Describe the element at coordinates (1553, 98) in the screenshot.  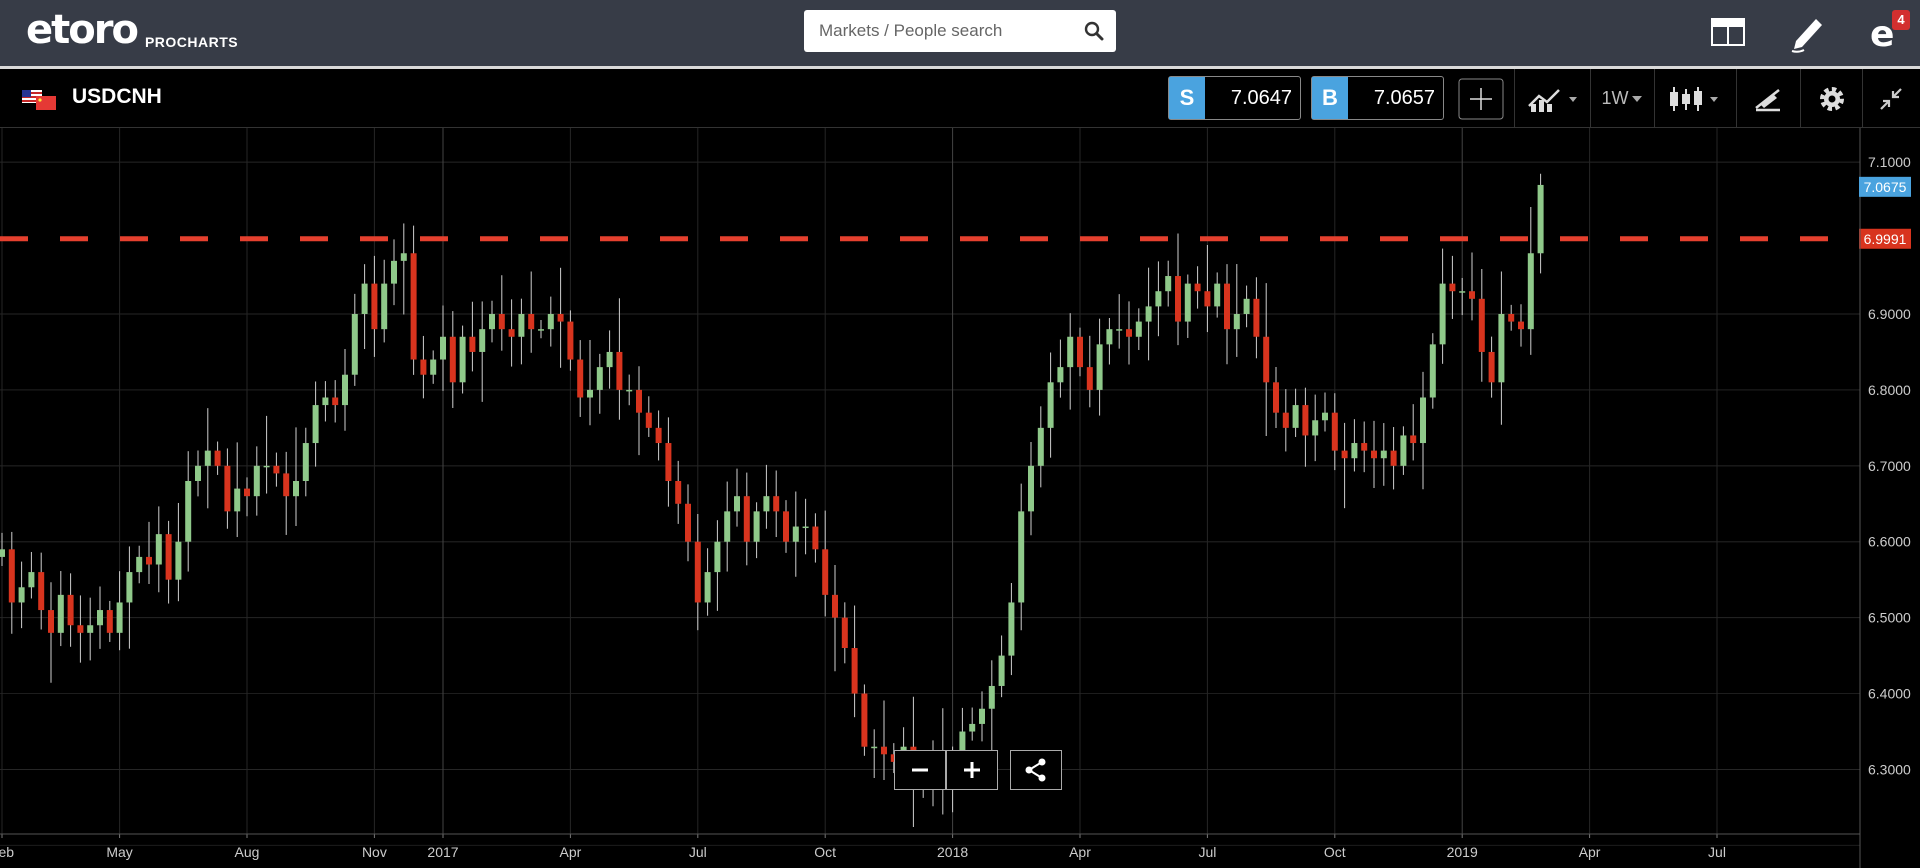
I see `indicators-button` at that location.